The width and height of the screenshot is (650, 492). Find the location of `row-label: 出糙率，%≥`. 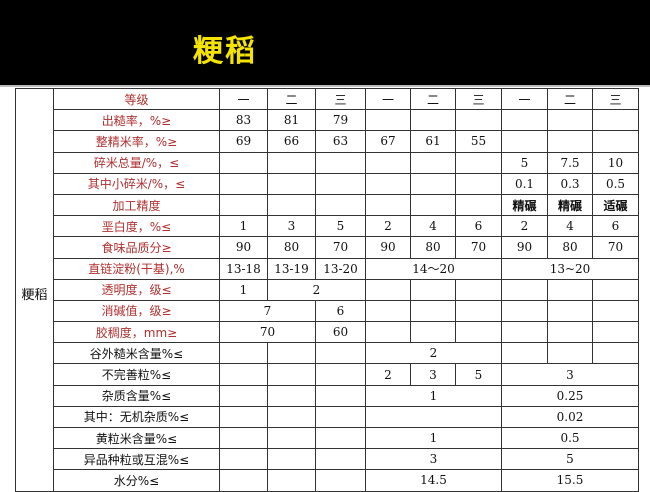

row-label: 出糙率，%≥ is located at coordinates (136, 120).